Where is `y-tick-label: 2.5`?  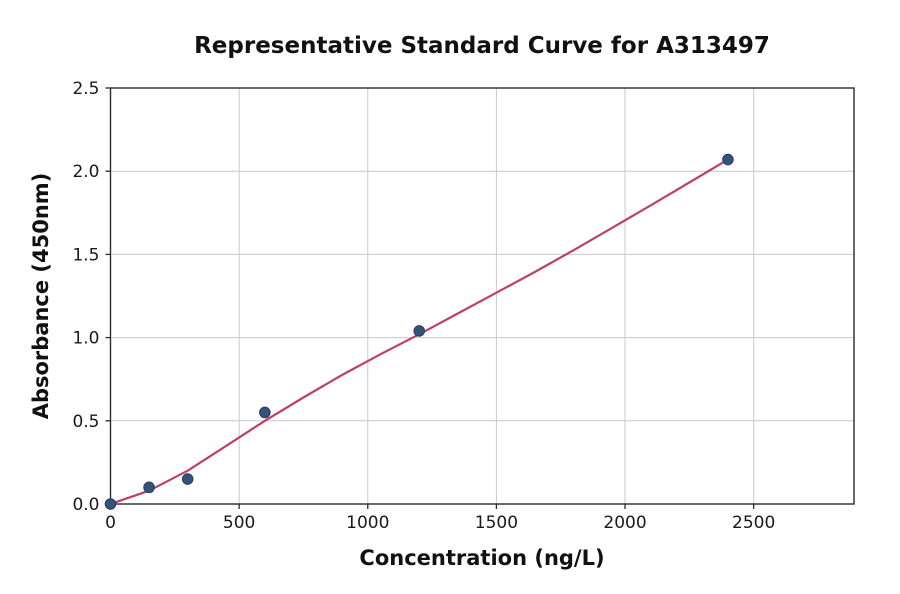 y-tick-label: 2.5 is located at coordinates (85, 89).